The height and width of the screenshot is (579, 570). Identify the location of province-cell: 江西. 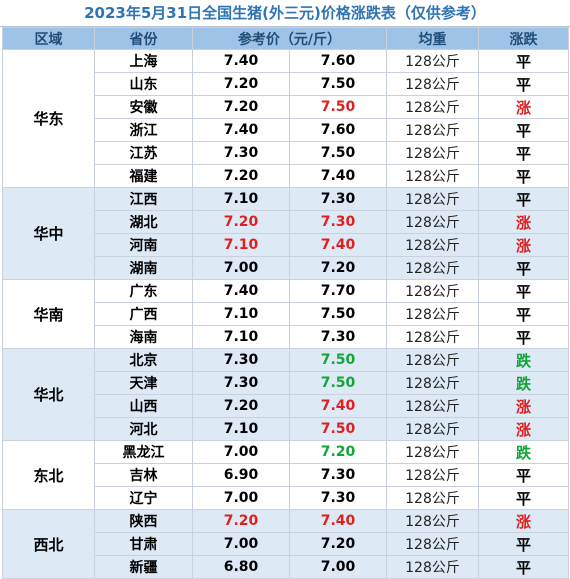
(143, 199).